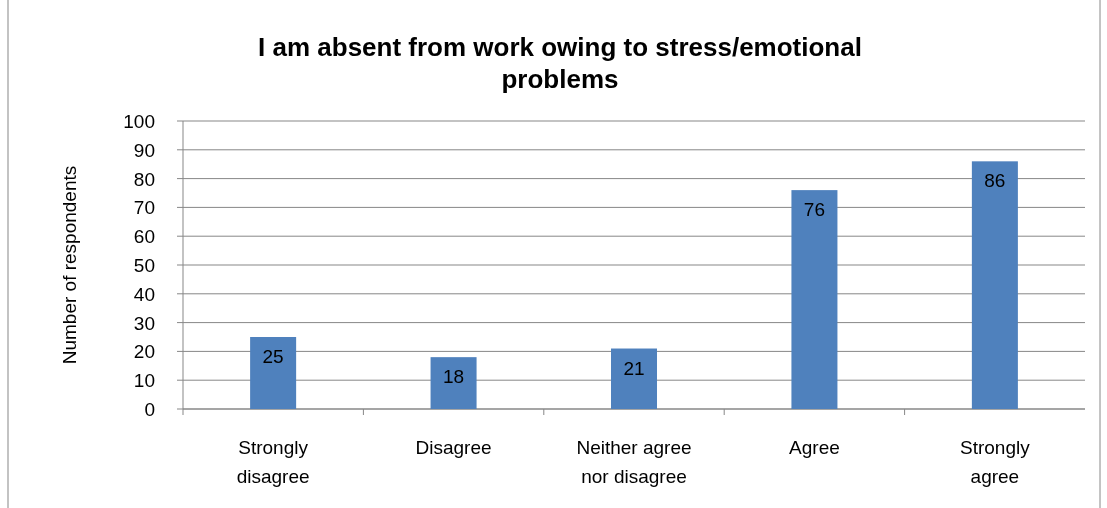  What do you see at coordinates (634, 368) in the screenshot?
I see `data-label: 21` at bounding box center [634, 368].